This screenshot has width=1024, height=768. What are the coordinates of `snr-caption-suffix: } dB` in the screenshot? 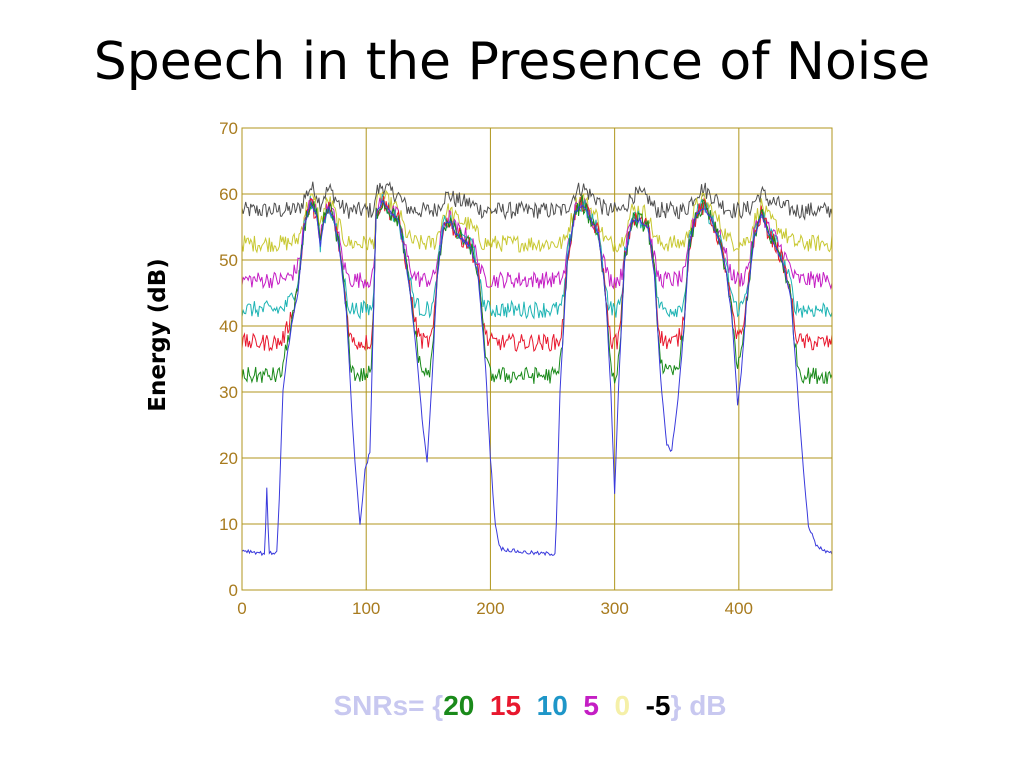 It's located at (698, 705).